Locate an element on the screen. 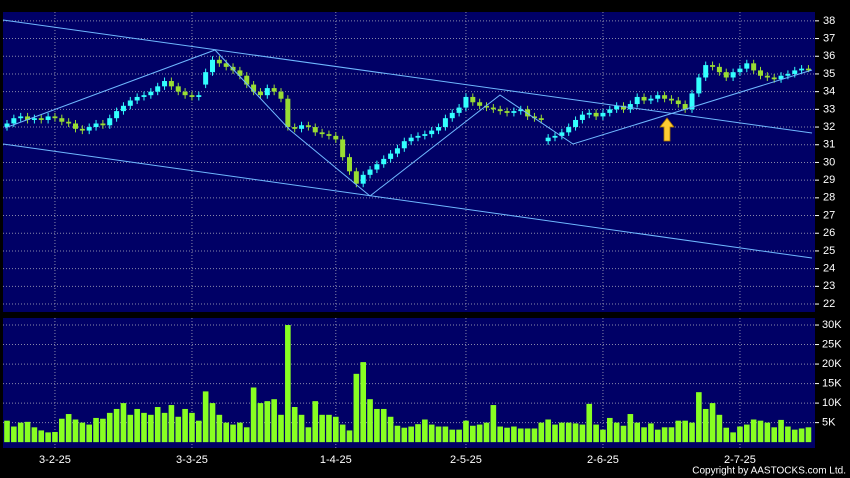 The image size is (850, 478). y-tick-label: 29 is located at coordinates (829, 180).